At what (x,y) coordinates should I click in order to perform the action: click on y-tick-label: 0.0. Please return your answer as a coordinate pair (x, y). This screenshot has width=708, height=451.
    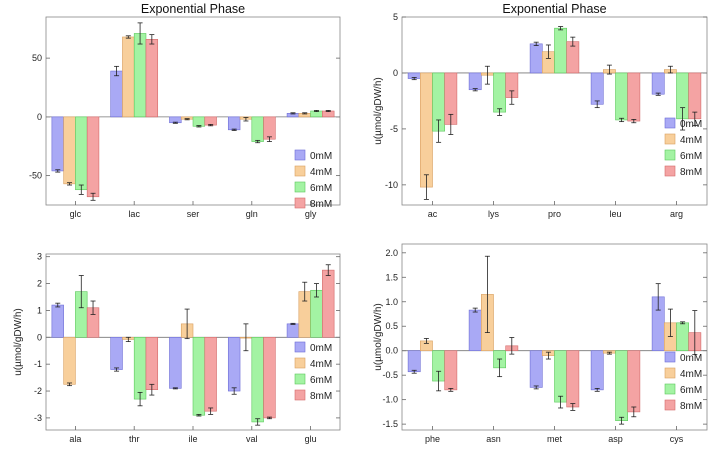
    Looking at the image, I should click on (391, 351).